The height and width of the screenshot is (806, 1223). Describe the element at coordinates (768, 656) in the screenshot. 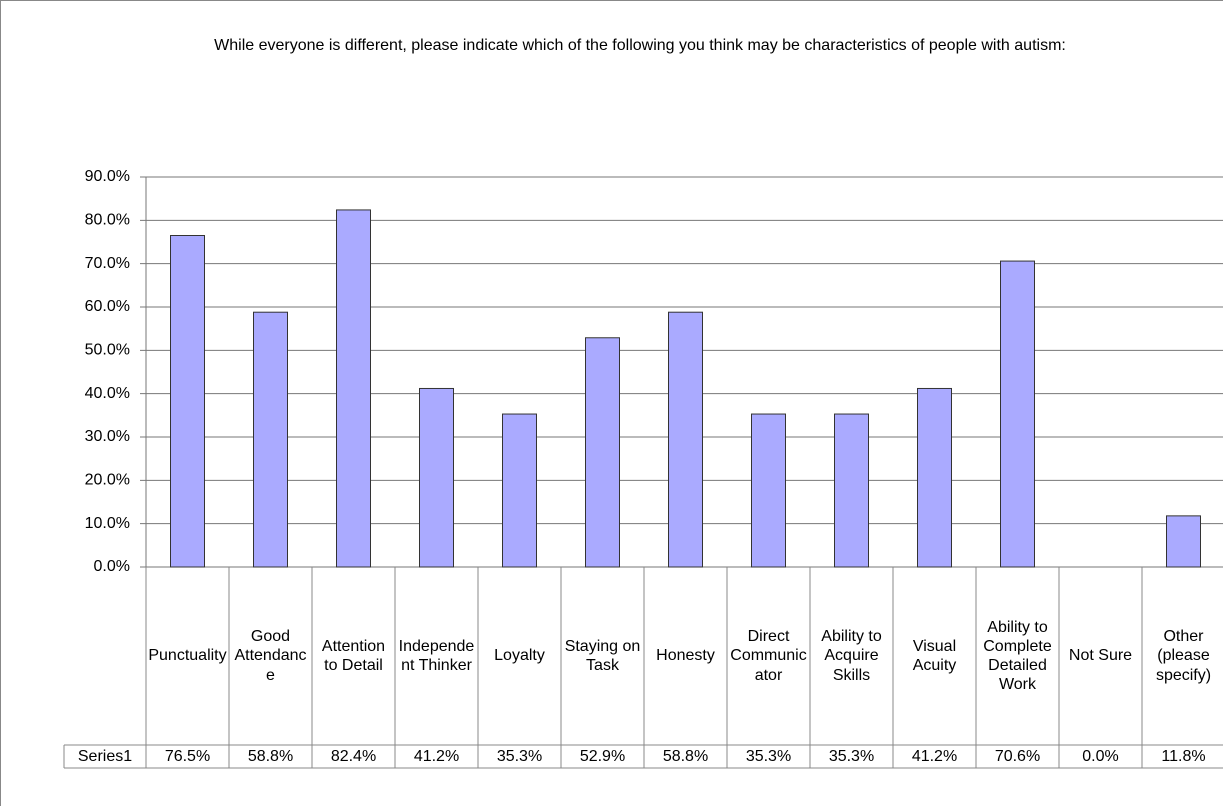

I see `x-tick-label: Direct Communicator` at that location.